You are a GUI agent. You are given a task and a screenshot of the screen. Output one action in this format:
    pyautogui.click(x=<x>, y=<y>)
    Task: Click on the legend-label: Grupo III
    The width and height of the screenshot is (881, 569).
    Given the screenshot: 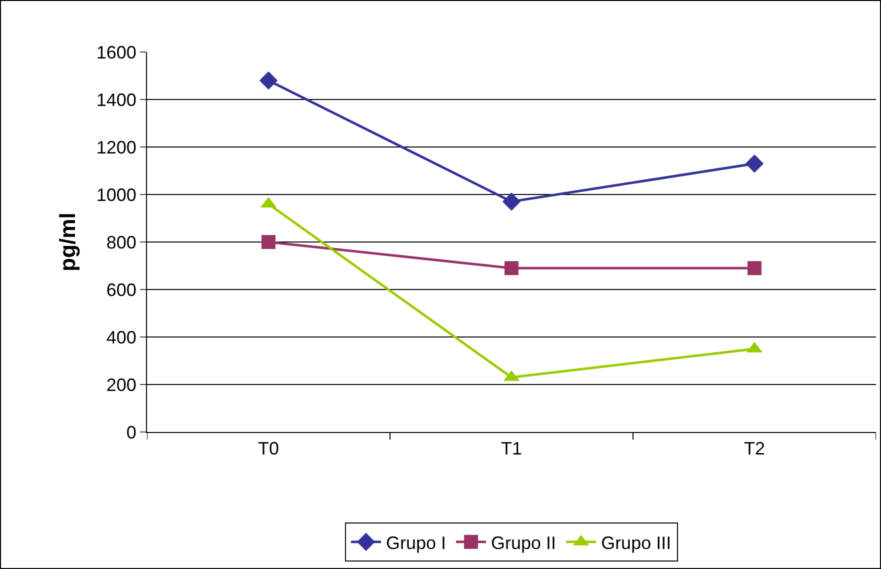 What is the action you would take?
    pyautogui.click(x=636, y=542)
    